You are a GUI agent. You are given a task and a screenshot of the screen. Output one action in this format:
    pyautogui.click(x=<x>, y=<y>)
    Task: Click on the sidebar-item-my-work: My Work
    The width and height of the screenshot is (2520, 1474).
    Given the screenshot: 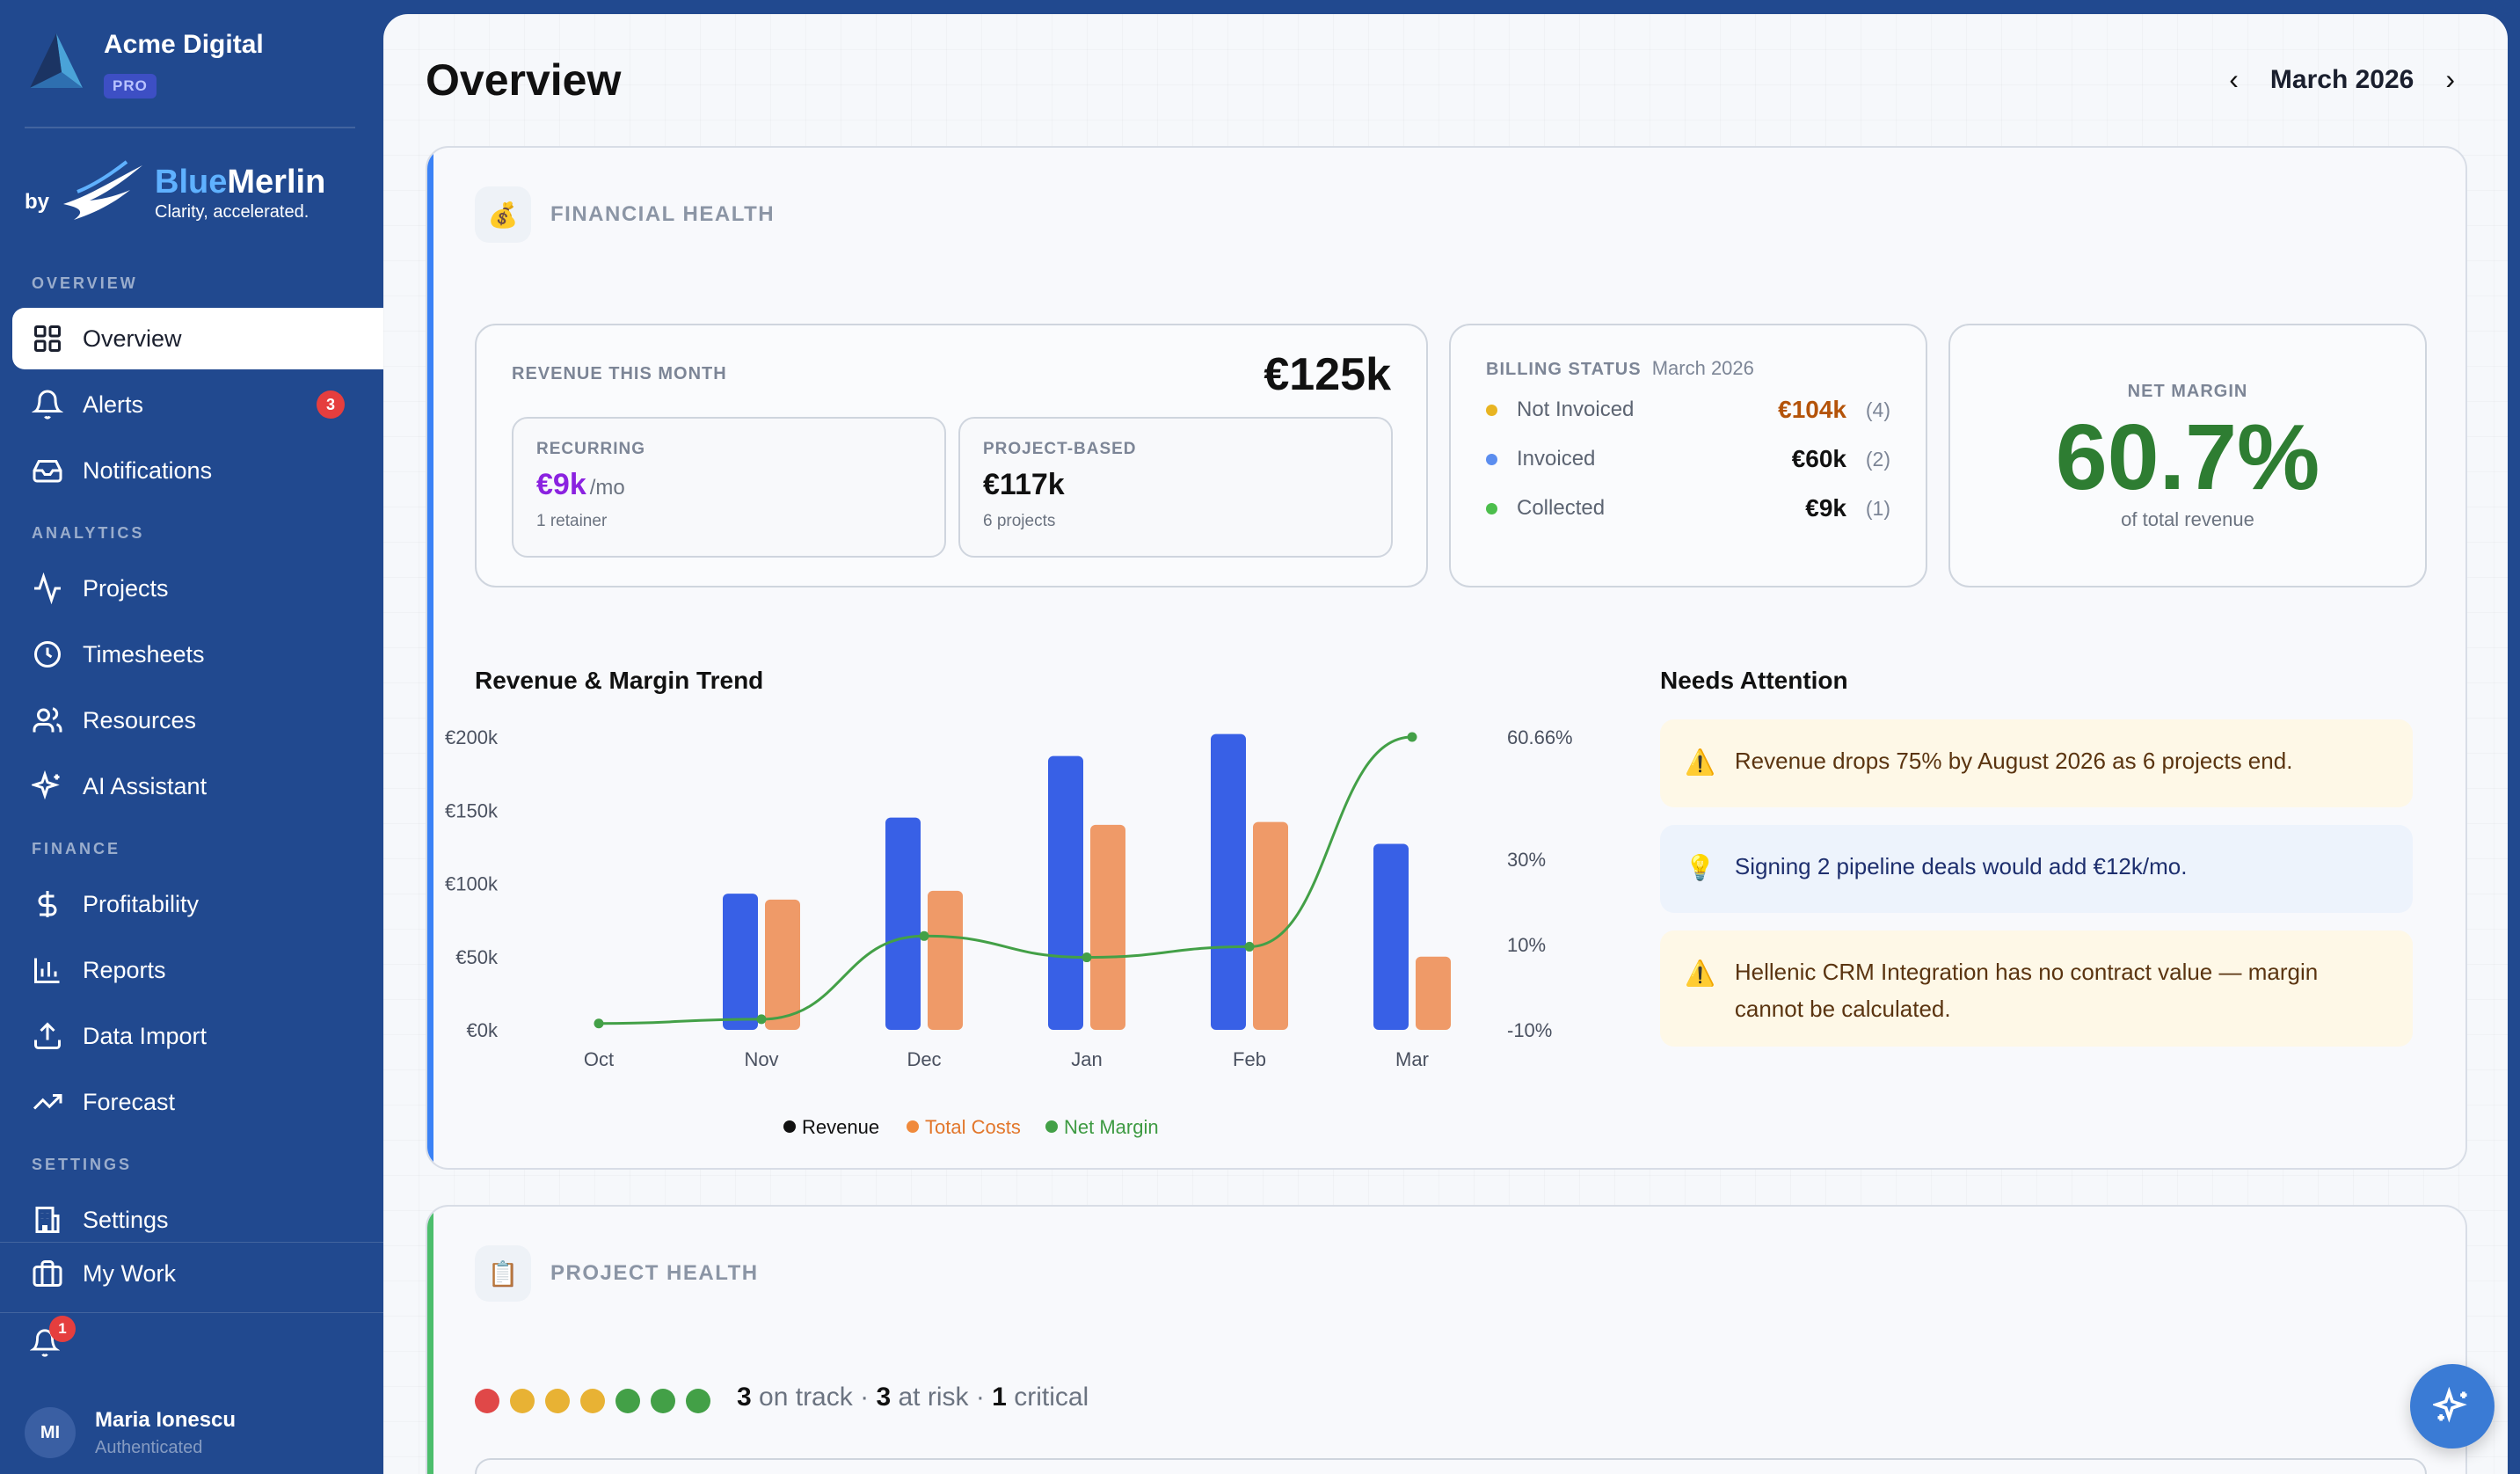 What is the action you would take?
    pyautogui.click(x=197, y=1273)
    